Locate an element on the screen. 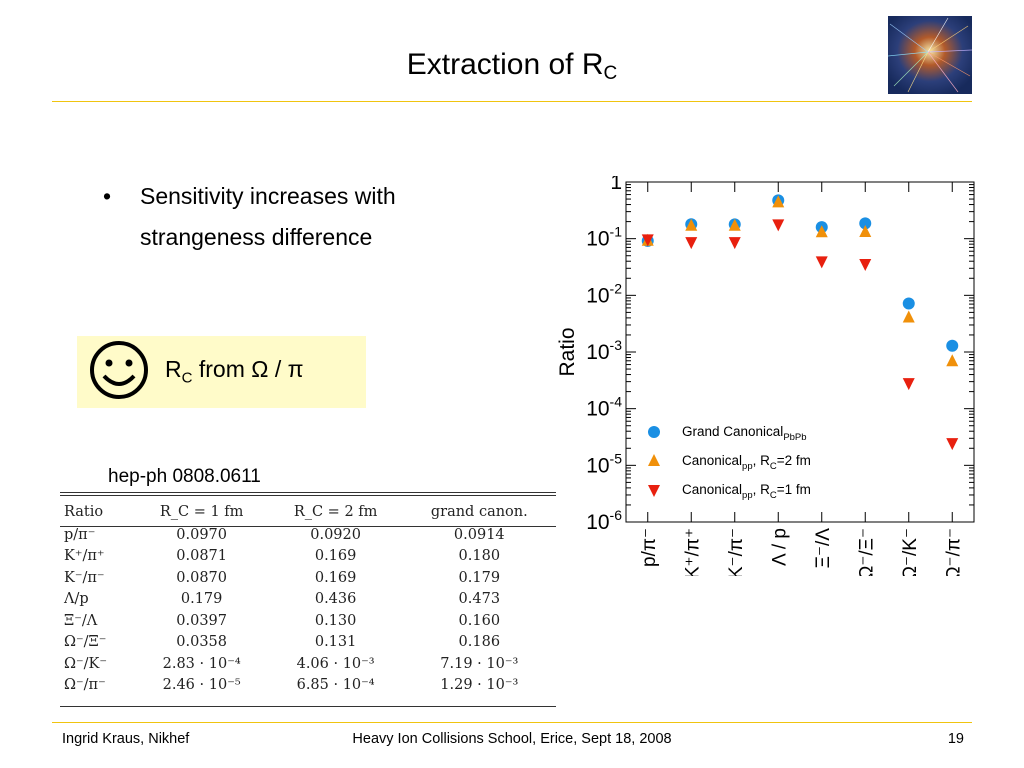  table-row: Ξ⁻/Λ 0.0397 0.130 0.160 is located at coordinates (308, 621).